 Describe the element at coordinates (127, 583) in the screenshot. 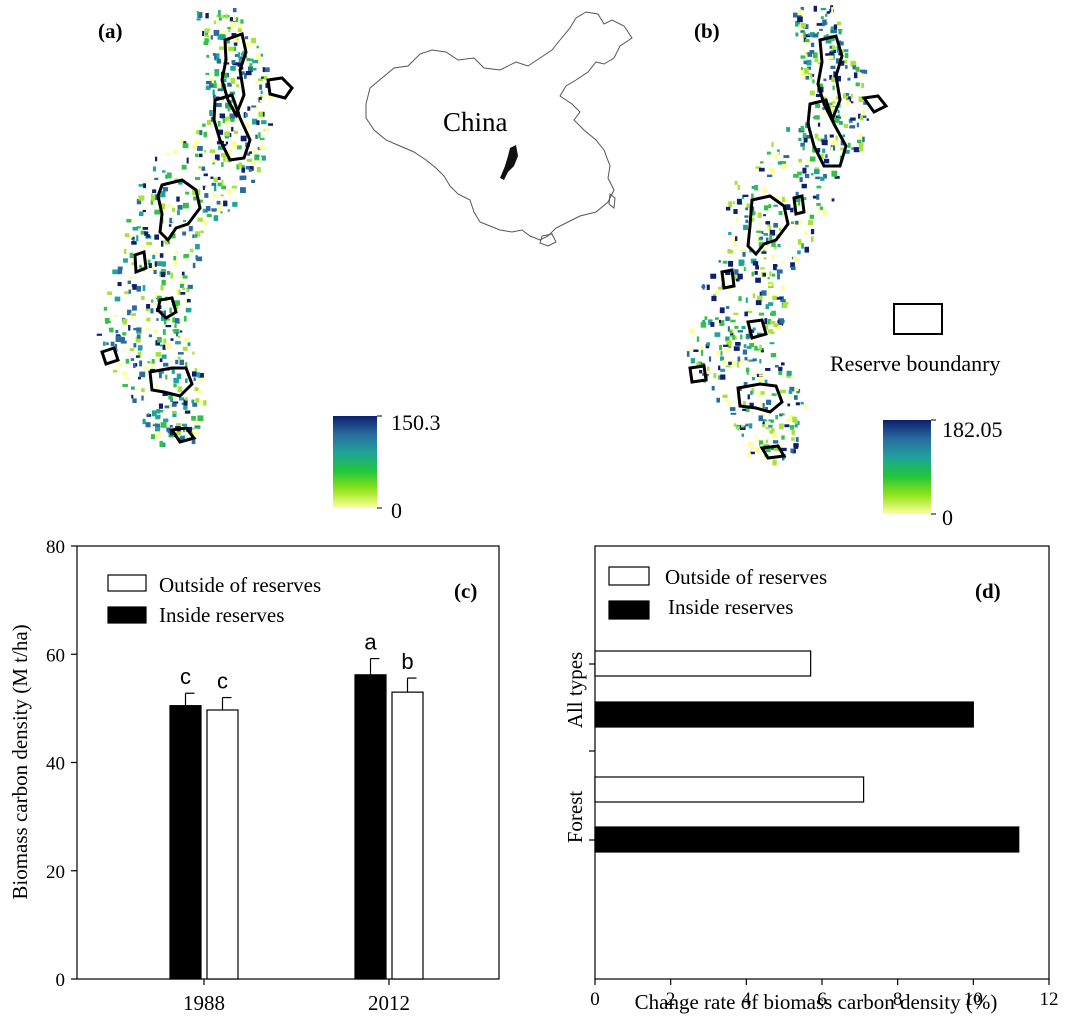

I see `legend-c-outside-swatch` at that location.